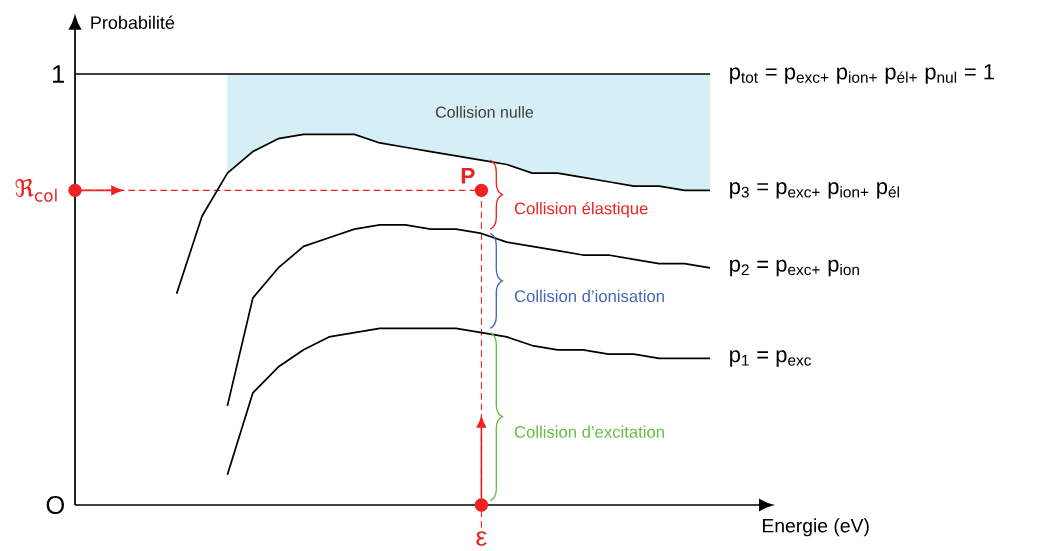 The height and width of the screenshot is (551, 1052). Describe the element at coordinates (58, 74) in the screenshot. I see `text: 1` at that location.